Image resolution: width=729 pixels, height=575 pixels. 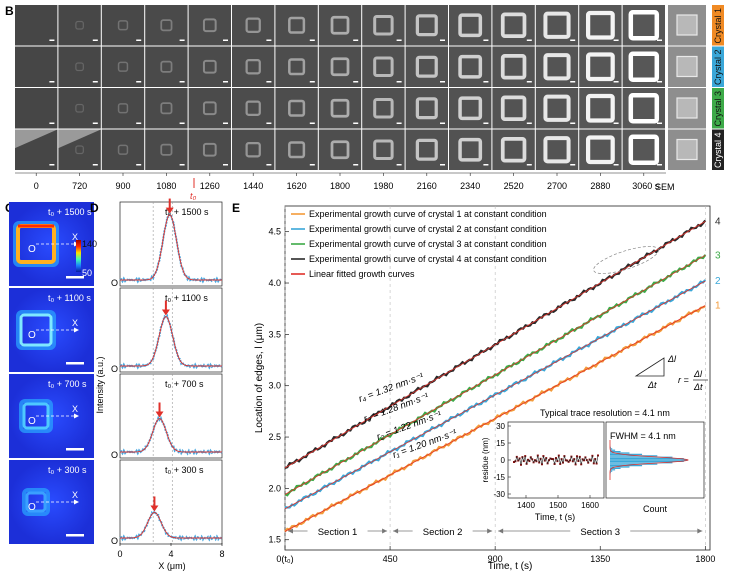 I want to click on heatmap-frame: t₀ + 300 s X O, so click(x=51, y=502).